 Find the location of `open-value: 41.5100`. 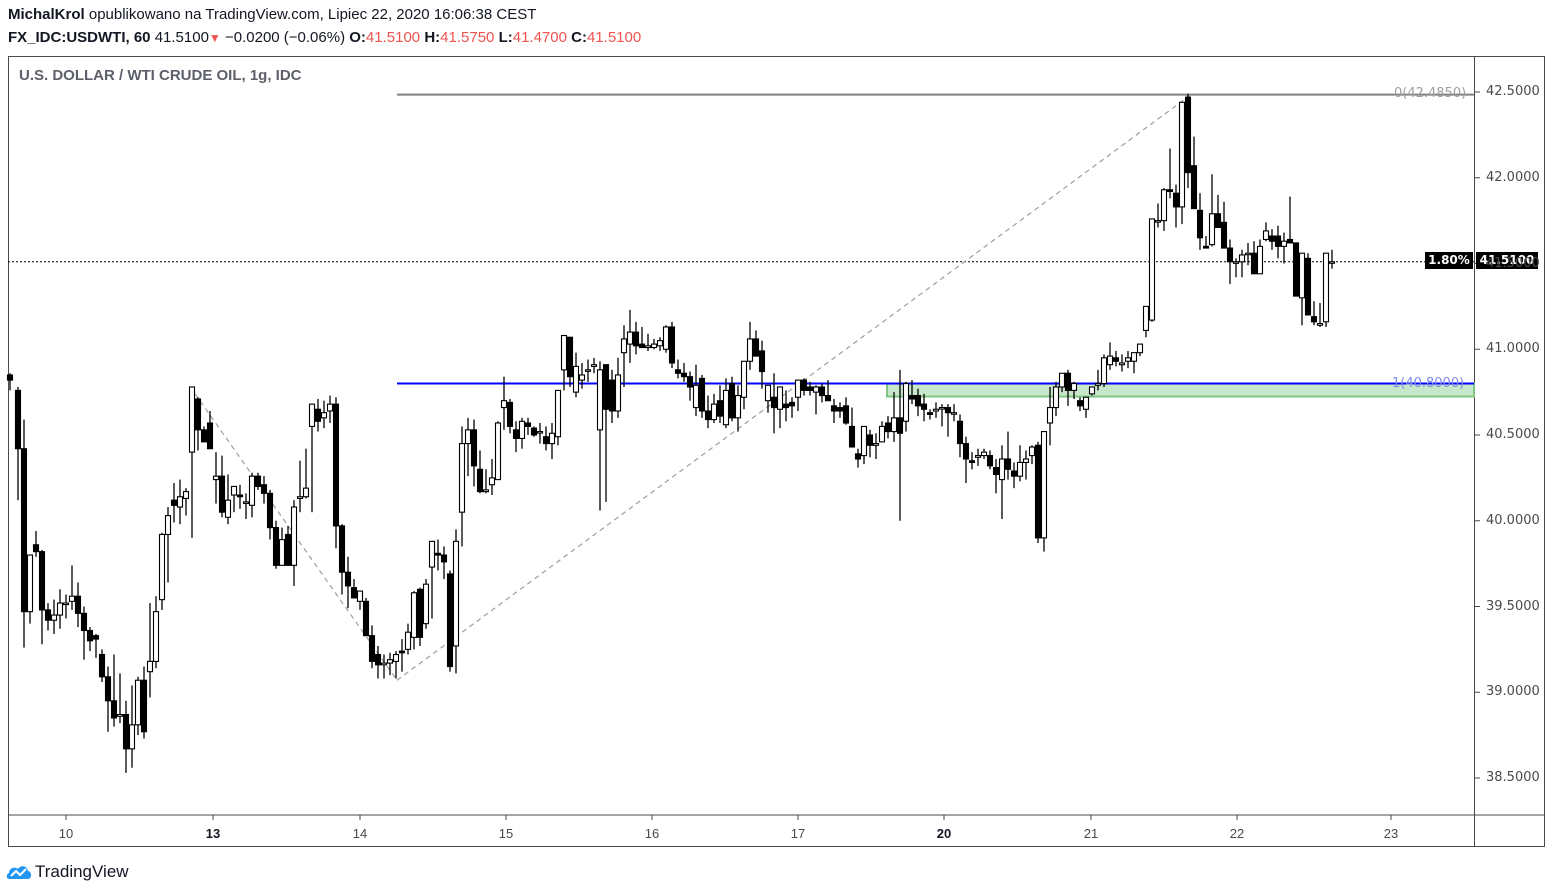

open-value: 41.5100 is located at coordinates (393, 37).